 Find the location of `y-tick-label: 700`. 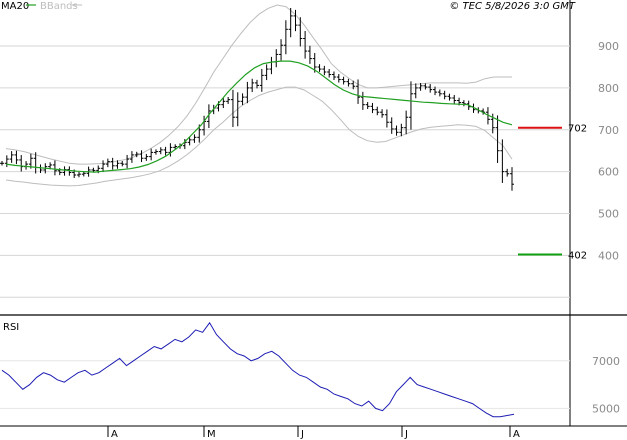

y-tick-label: 700 is located at coordinates (608, 130).